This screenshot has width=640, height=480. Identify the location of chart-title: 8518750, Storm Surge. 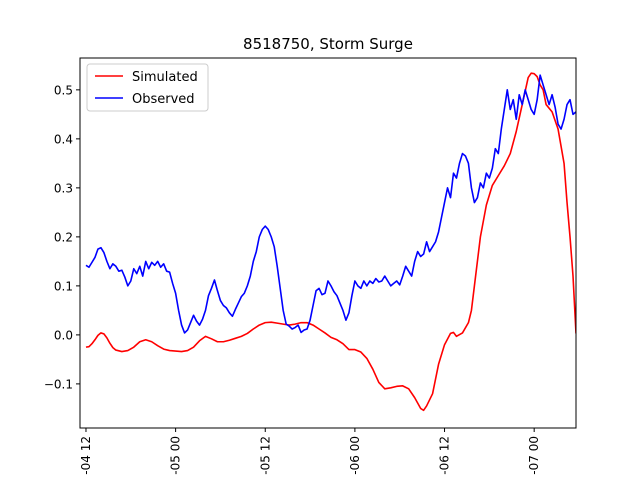
(328, 44).